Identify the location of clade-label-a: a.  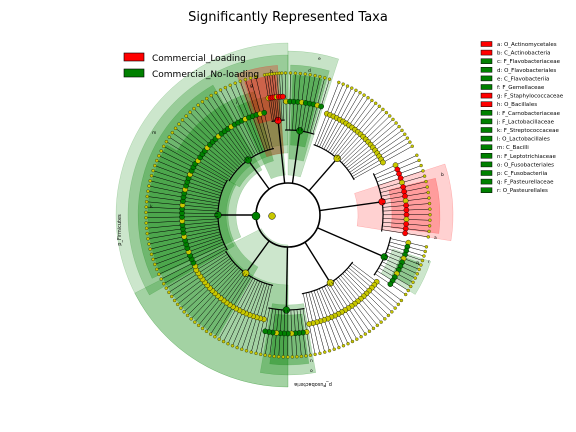
(435, 238).